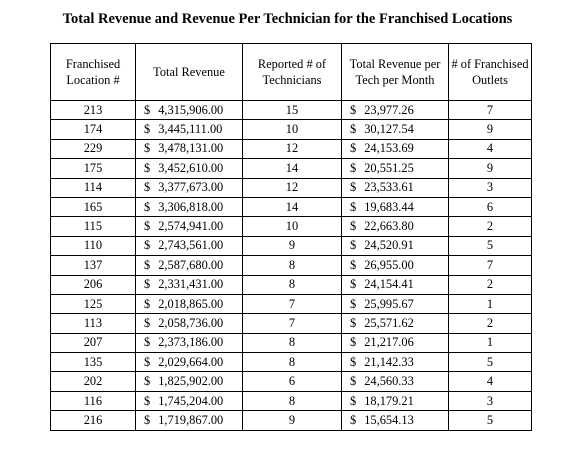 The width and height of the screenshot is (575, 454). I want to click on cell-rev-per-tech: $26,955.00, so click(395, 265).